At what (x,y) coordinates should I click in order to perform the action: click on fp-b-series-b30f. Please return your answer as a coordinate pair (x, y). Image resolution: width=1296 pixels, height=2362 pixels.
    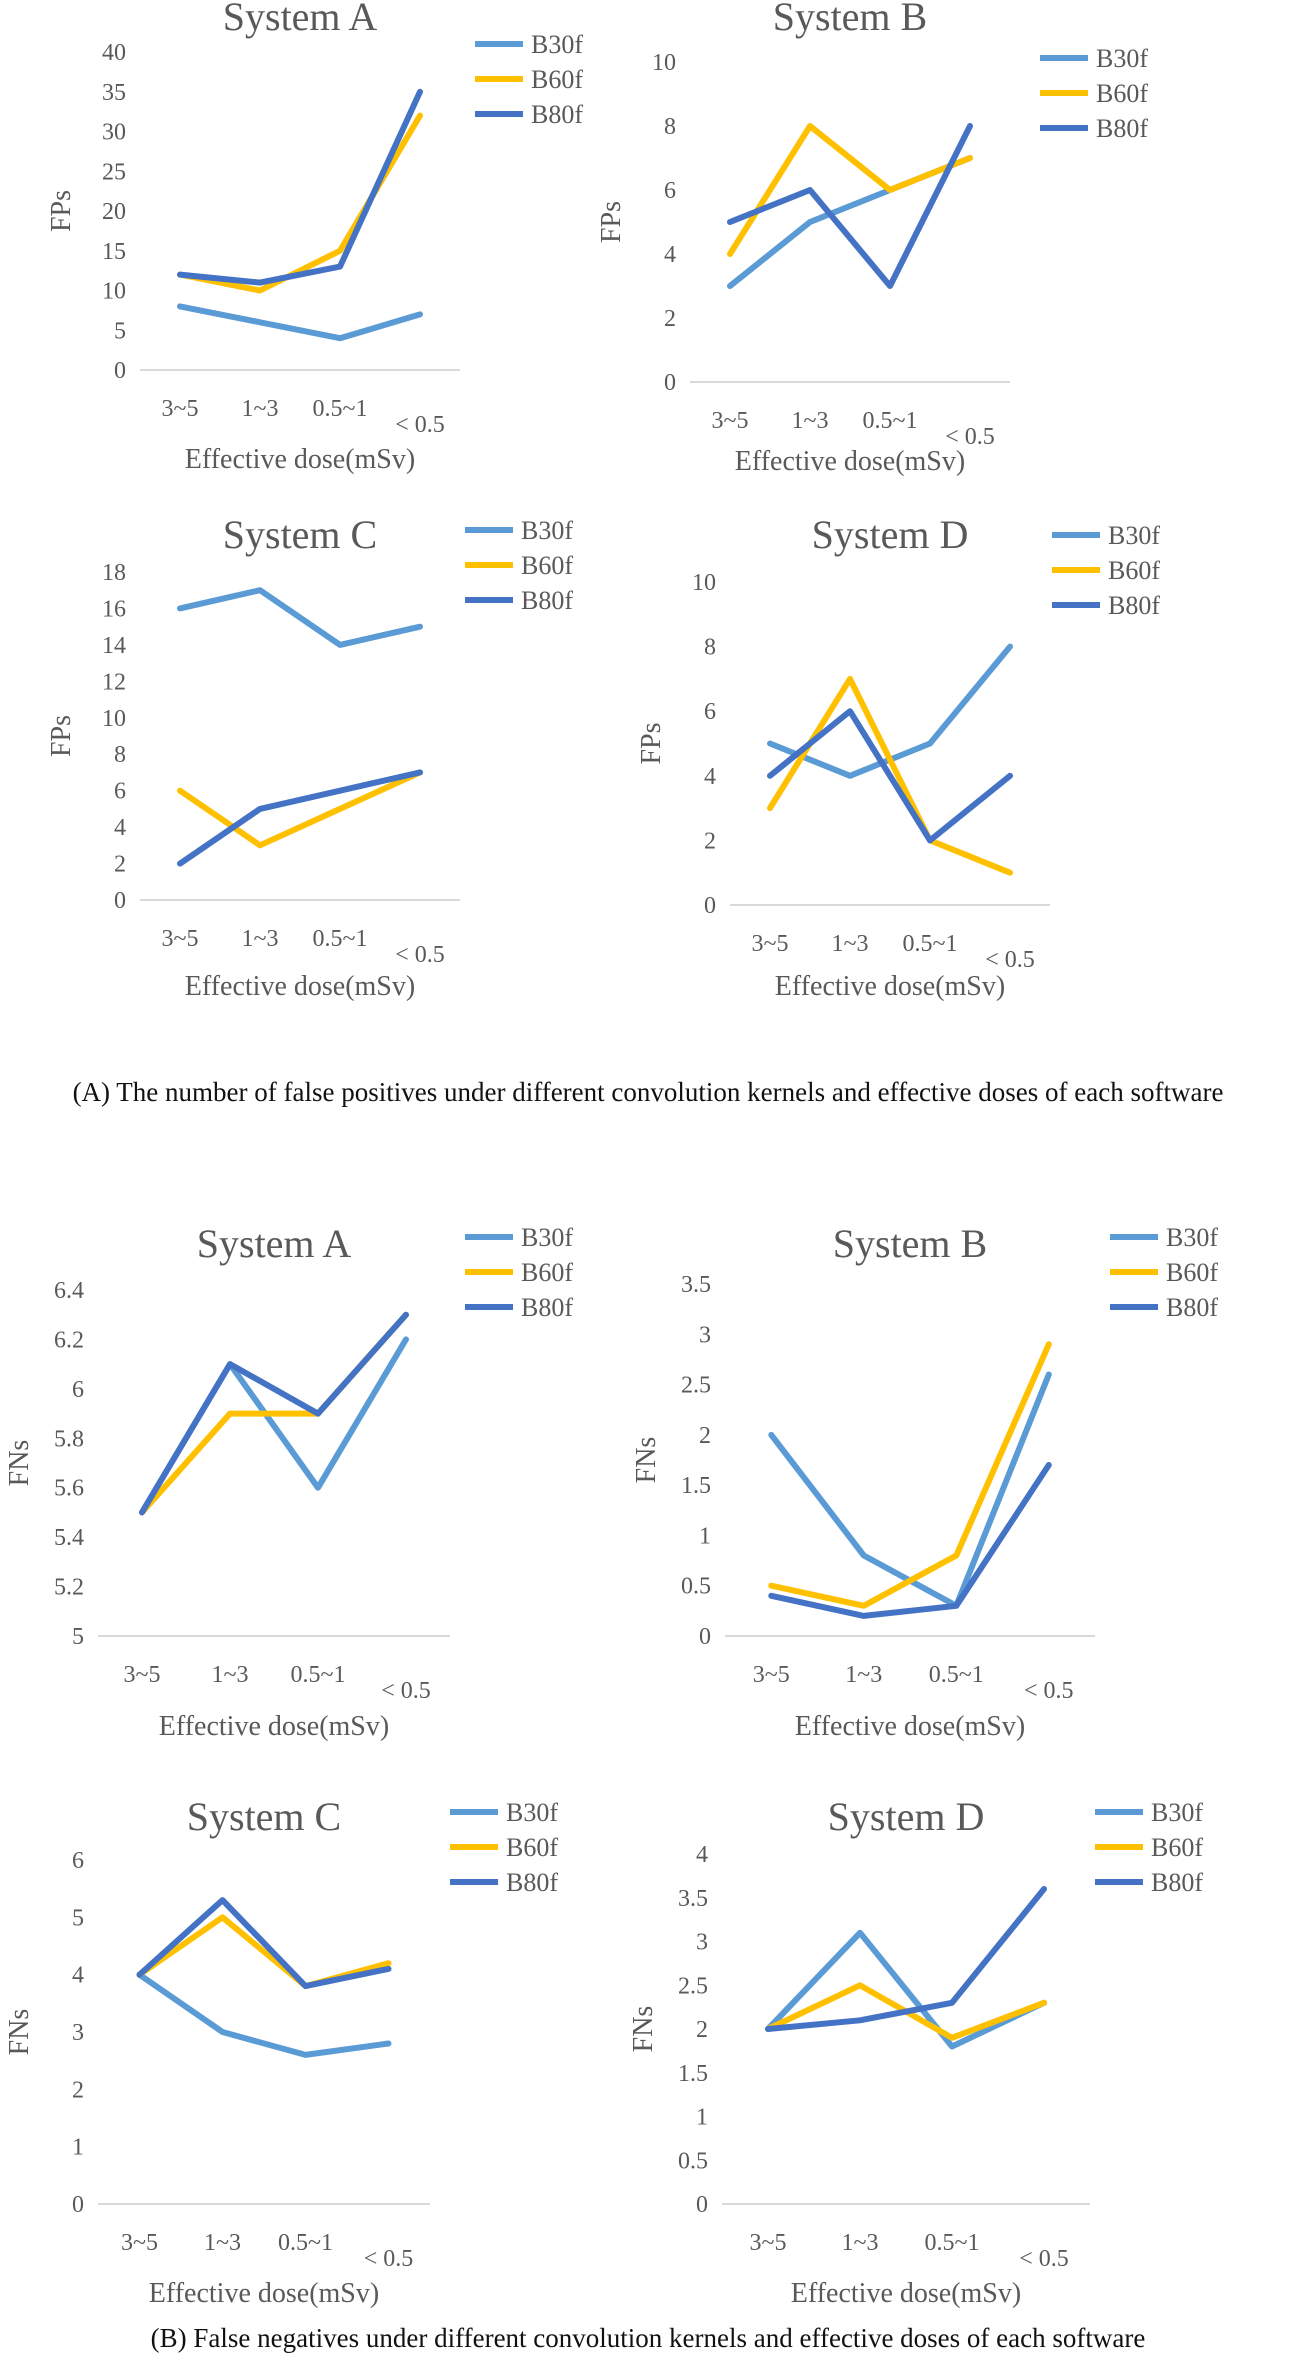
    Looking at the image, I should click on (850, 222).